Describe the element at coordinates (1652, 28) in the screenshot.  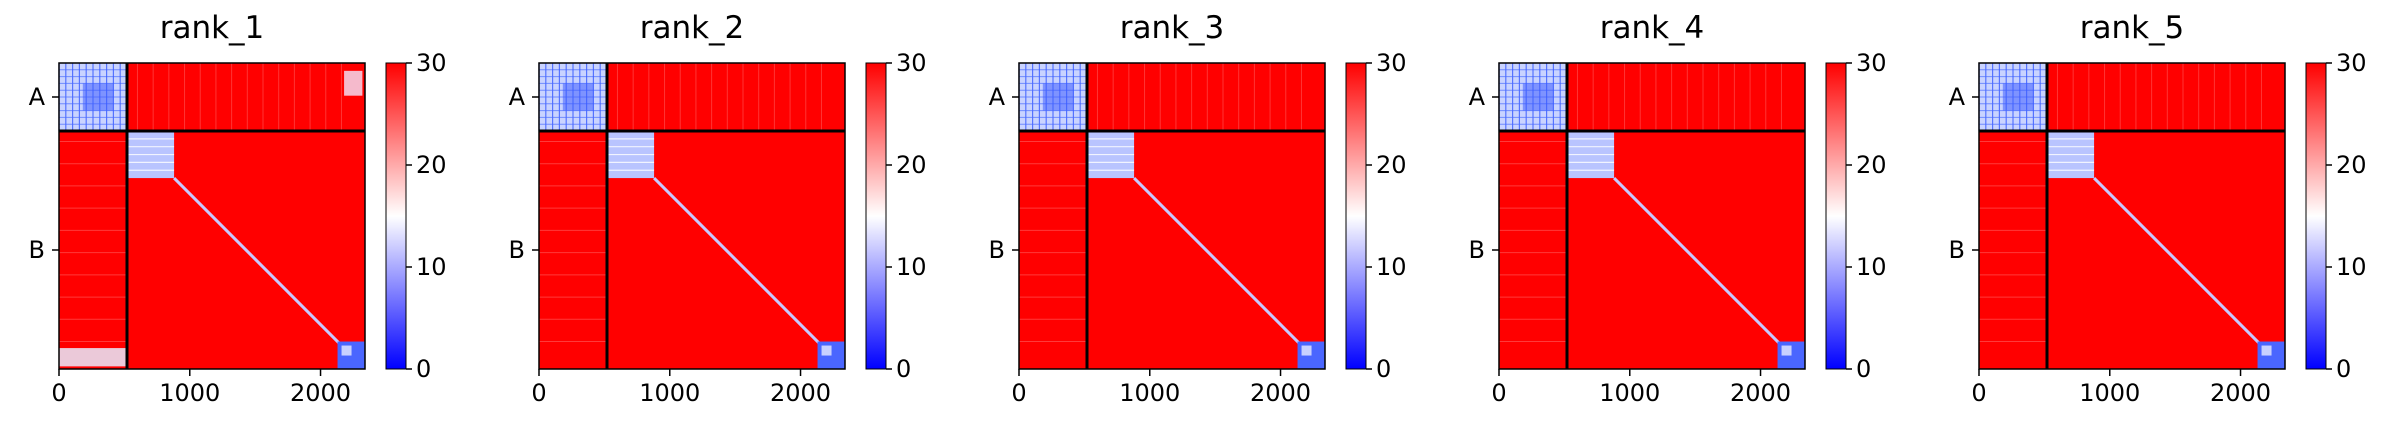
I see `panel-title: rank_4` at that location.